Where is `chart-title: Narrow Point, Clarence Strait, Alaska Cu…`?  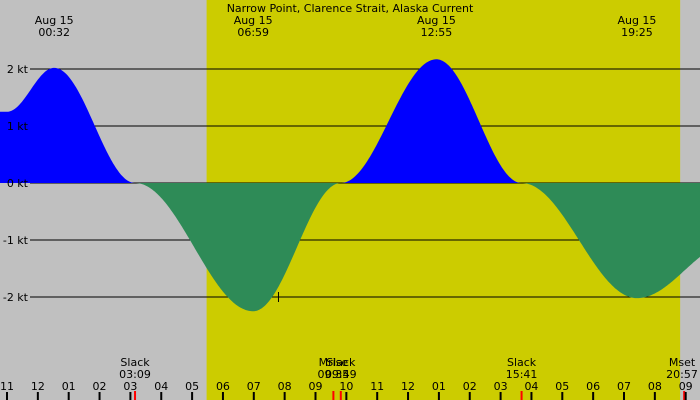 chart-title: Narrow Point, Clarence Strait, Alaska Cu… is located at coordinates (350, 8).